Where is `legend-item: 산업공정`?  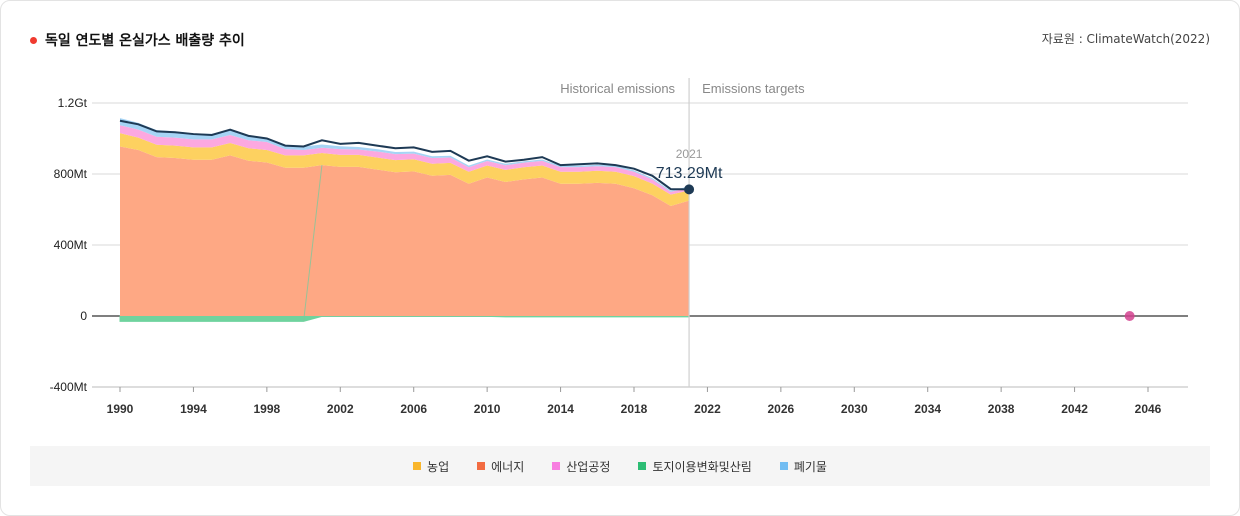
legend-item: 산업공정 is located at coordinates (581, 466).